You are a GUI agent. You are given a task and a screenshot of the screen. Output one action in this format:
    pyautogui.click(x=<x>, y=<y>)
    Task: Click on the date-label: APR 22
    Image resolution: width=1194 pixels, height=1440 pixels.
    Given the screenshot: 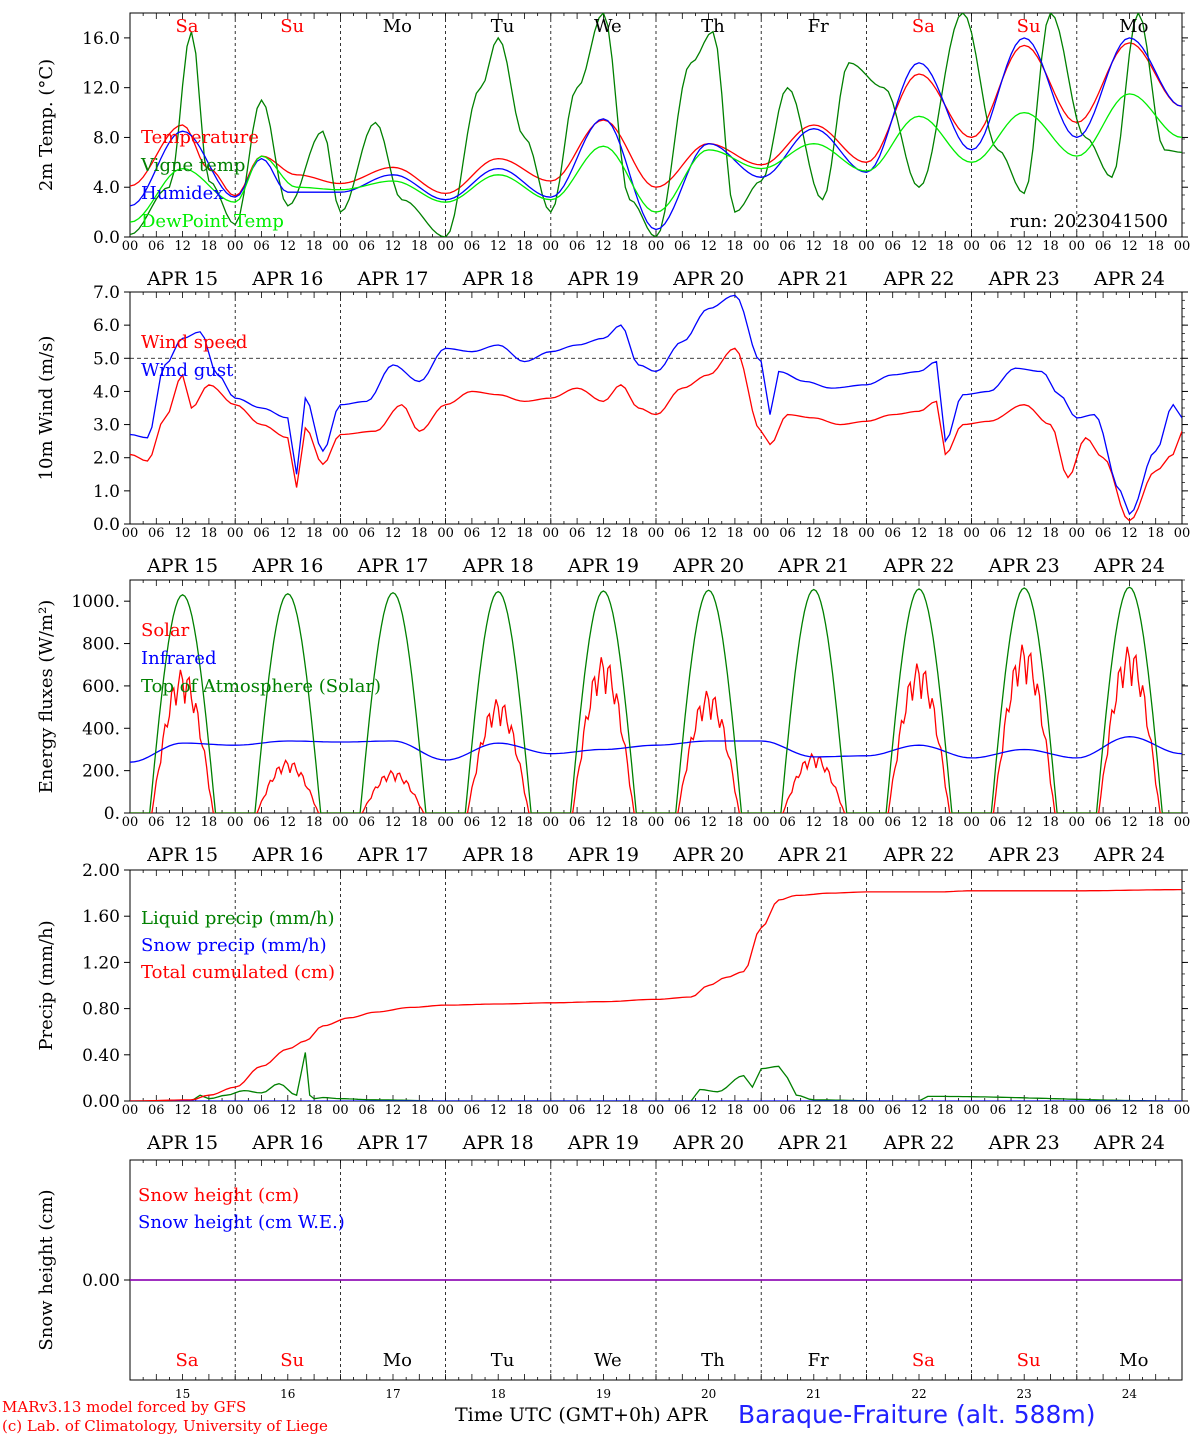 What is the action you would take?
    pyautogui.click(x=918, y=1143)
    